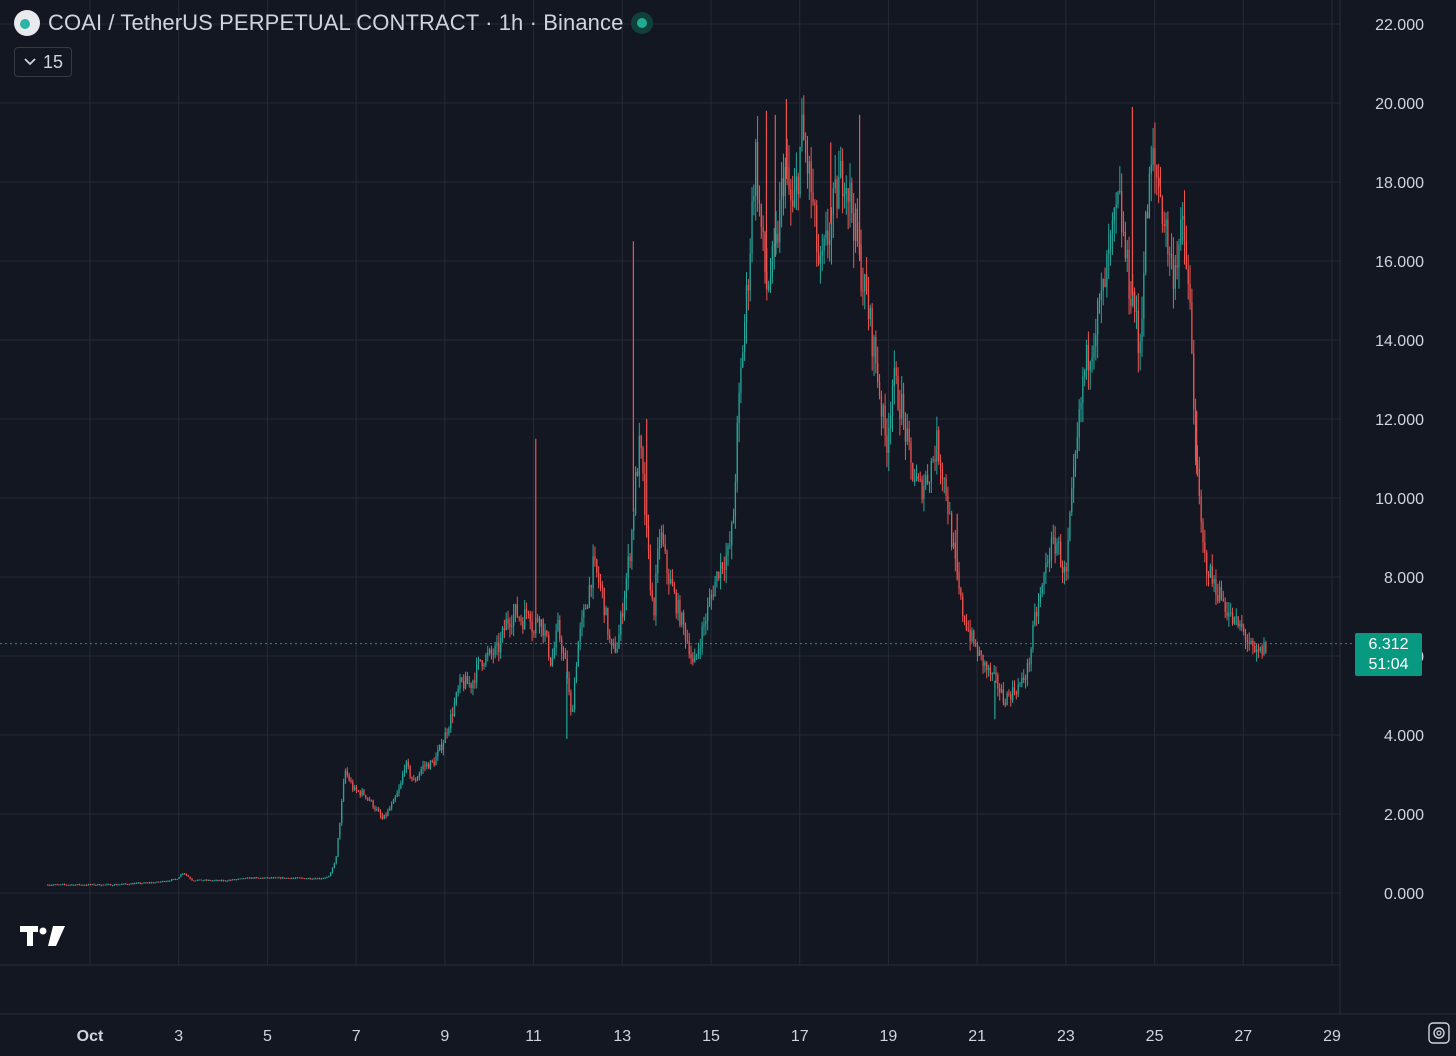  What do you see at coordinates (1388, 654) in the screenshot?
I see `last-price-label: 6.312 51:04` at bounding box center [1388, 654].